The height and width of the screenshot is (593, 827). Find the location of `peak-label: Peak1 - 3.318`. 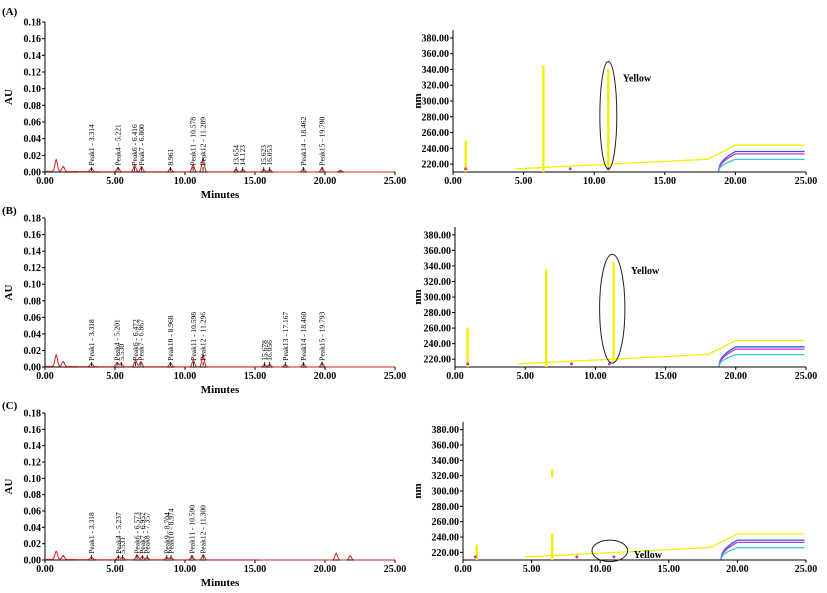

peak-label: Peak1 - 3.318 is located at coordinates (91, 533).